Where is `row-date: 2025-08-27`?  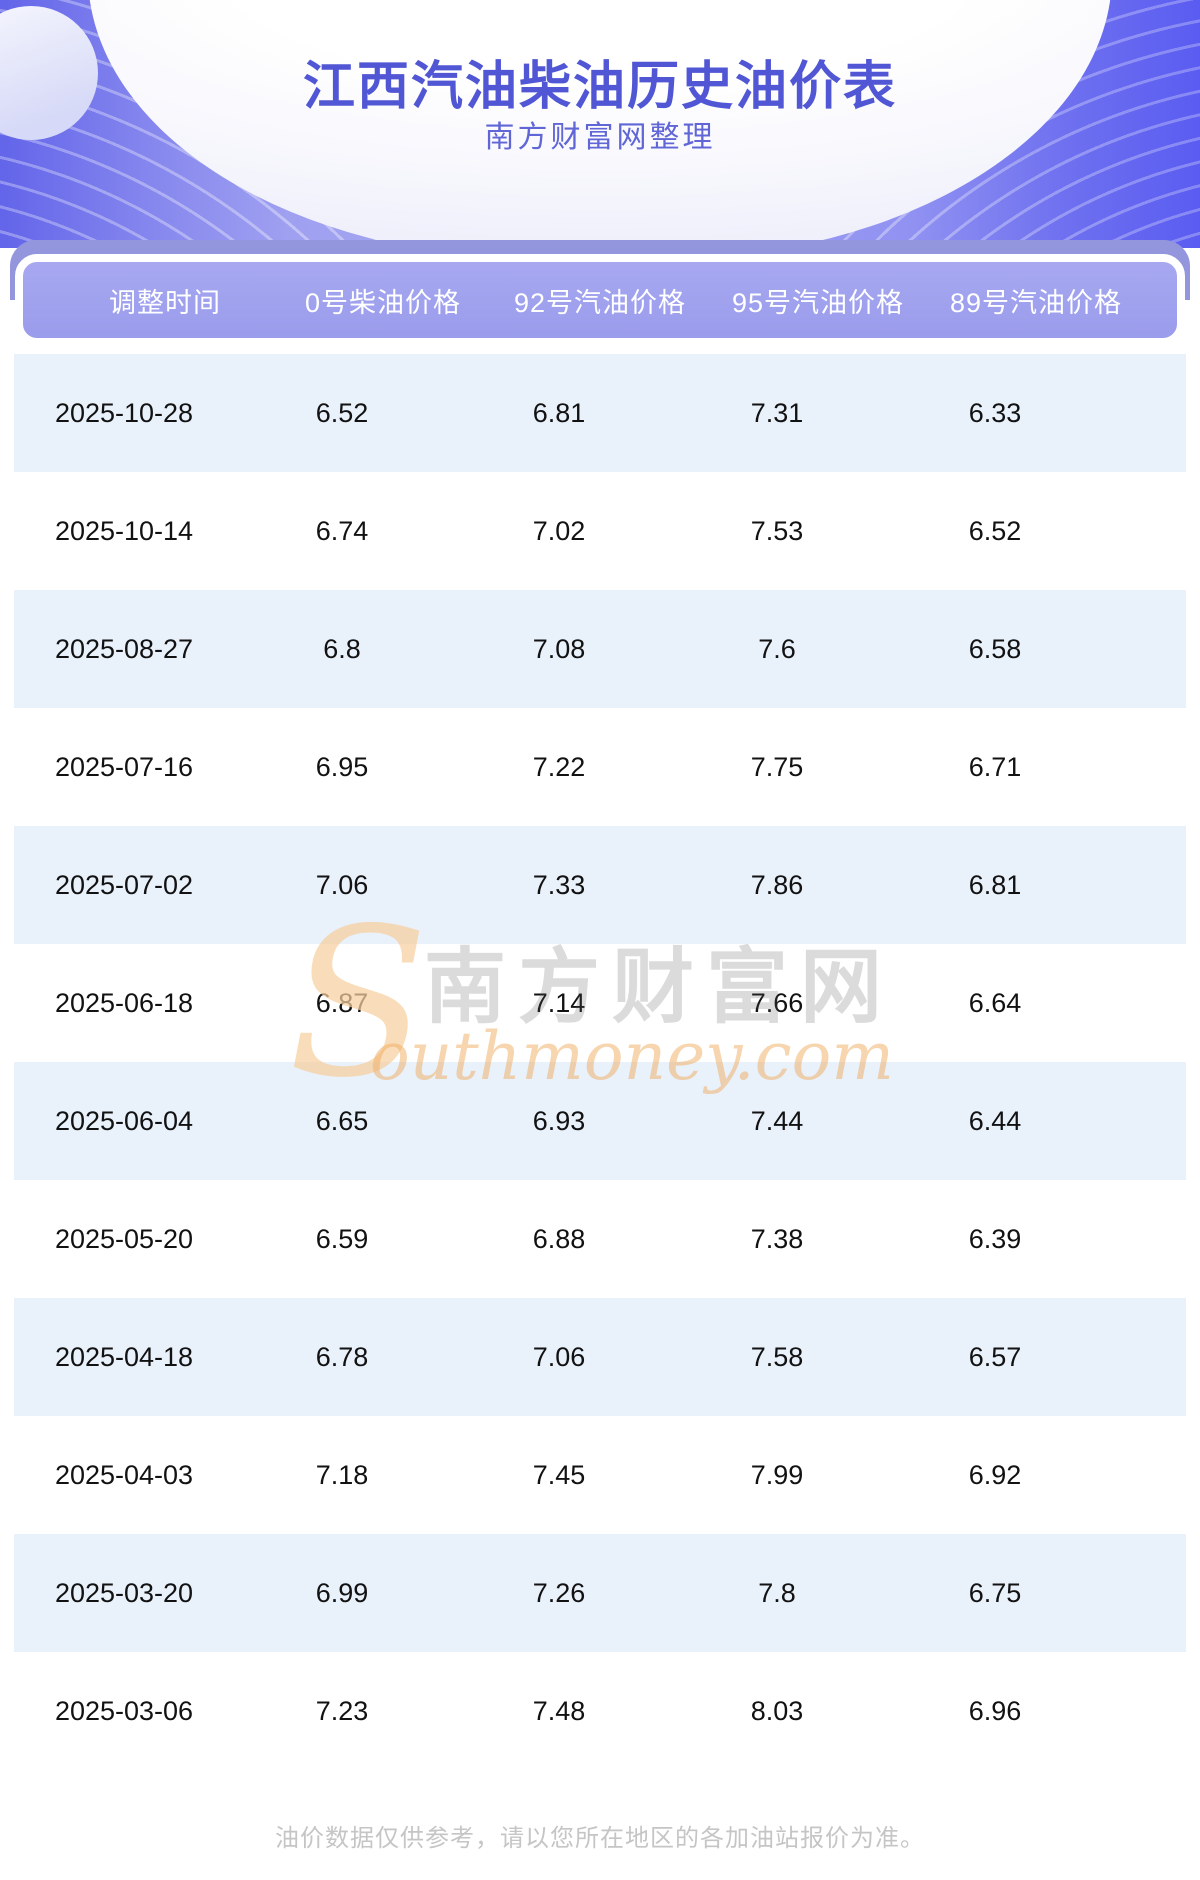 row-date: 2025-08-27 is located at coordinates (124, 648).